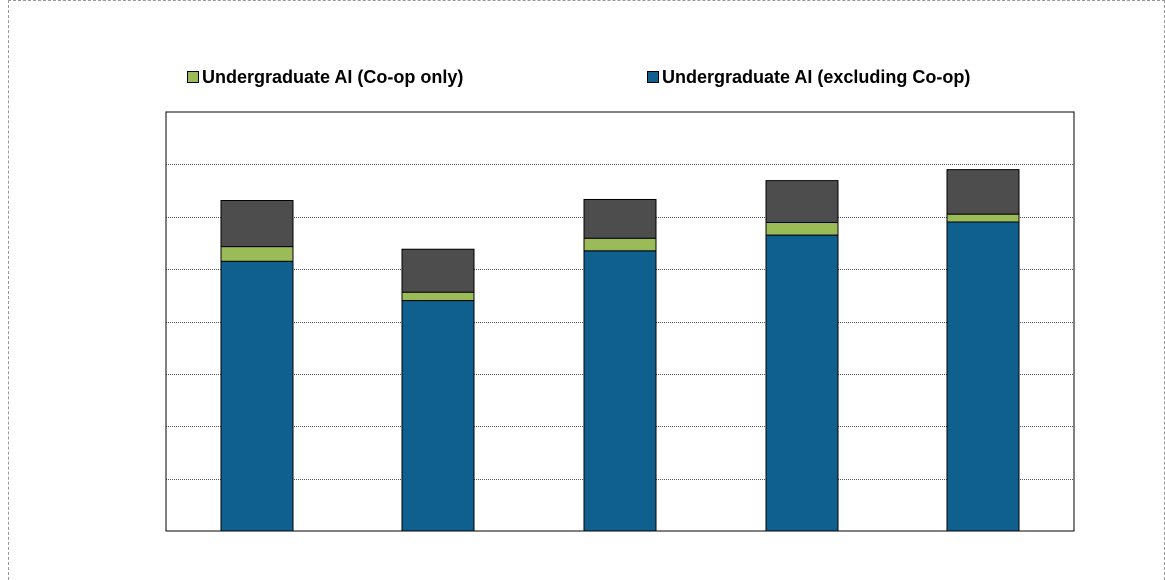 The height and width of the screenshot is (580, 1165). Describe the element at coordinates (333, 76) in the screenshot. I see `legend-label-coop-only: Undergraduate AI (Co-op only)` at that location.